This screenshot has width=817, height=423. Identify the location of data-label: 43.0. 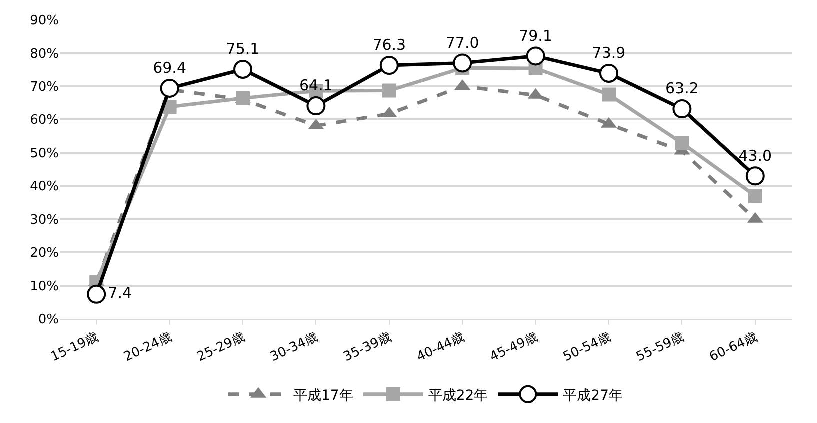
(755, 155).